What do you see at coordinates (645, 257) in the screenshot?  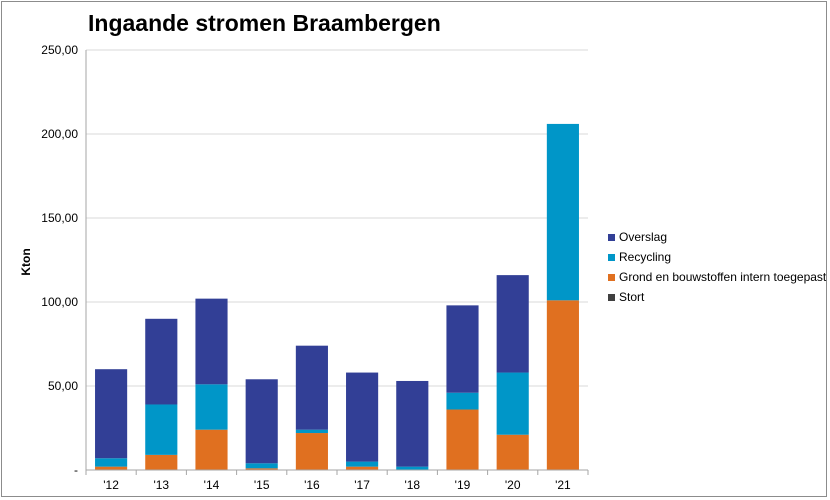 I see `legend-label: Recycling` at bounding box center [645, 257].